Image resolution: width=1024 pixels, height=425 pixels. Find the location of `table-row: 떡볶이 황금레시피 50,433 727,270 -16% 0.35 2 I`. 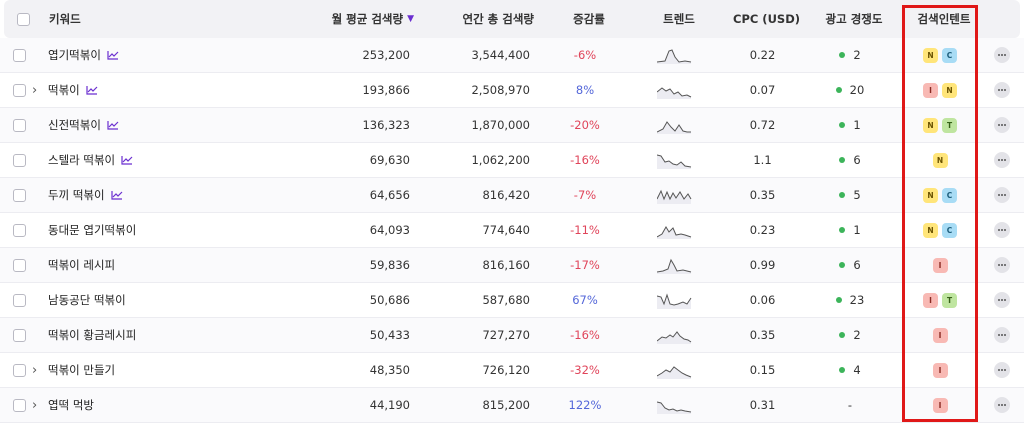

table-row: 떡볶이 황금레시피 50,433 727,270 -16% 0.35 2 I is located at coordinates (512, 335).